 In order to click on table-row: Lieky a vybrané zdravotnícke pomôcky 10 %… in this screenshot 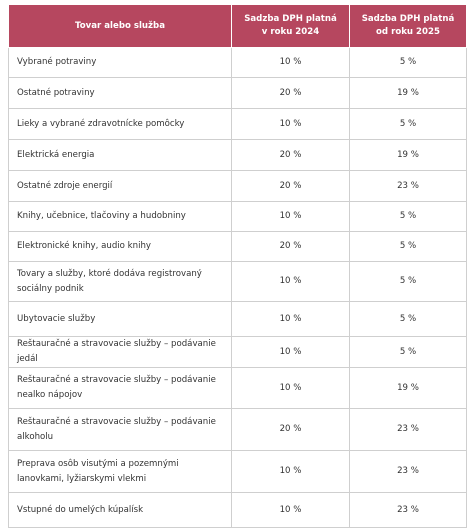, I will do `click(237, 124)`.